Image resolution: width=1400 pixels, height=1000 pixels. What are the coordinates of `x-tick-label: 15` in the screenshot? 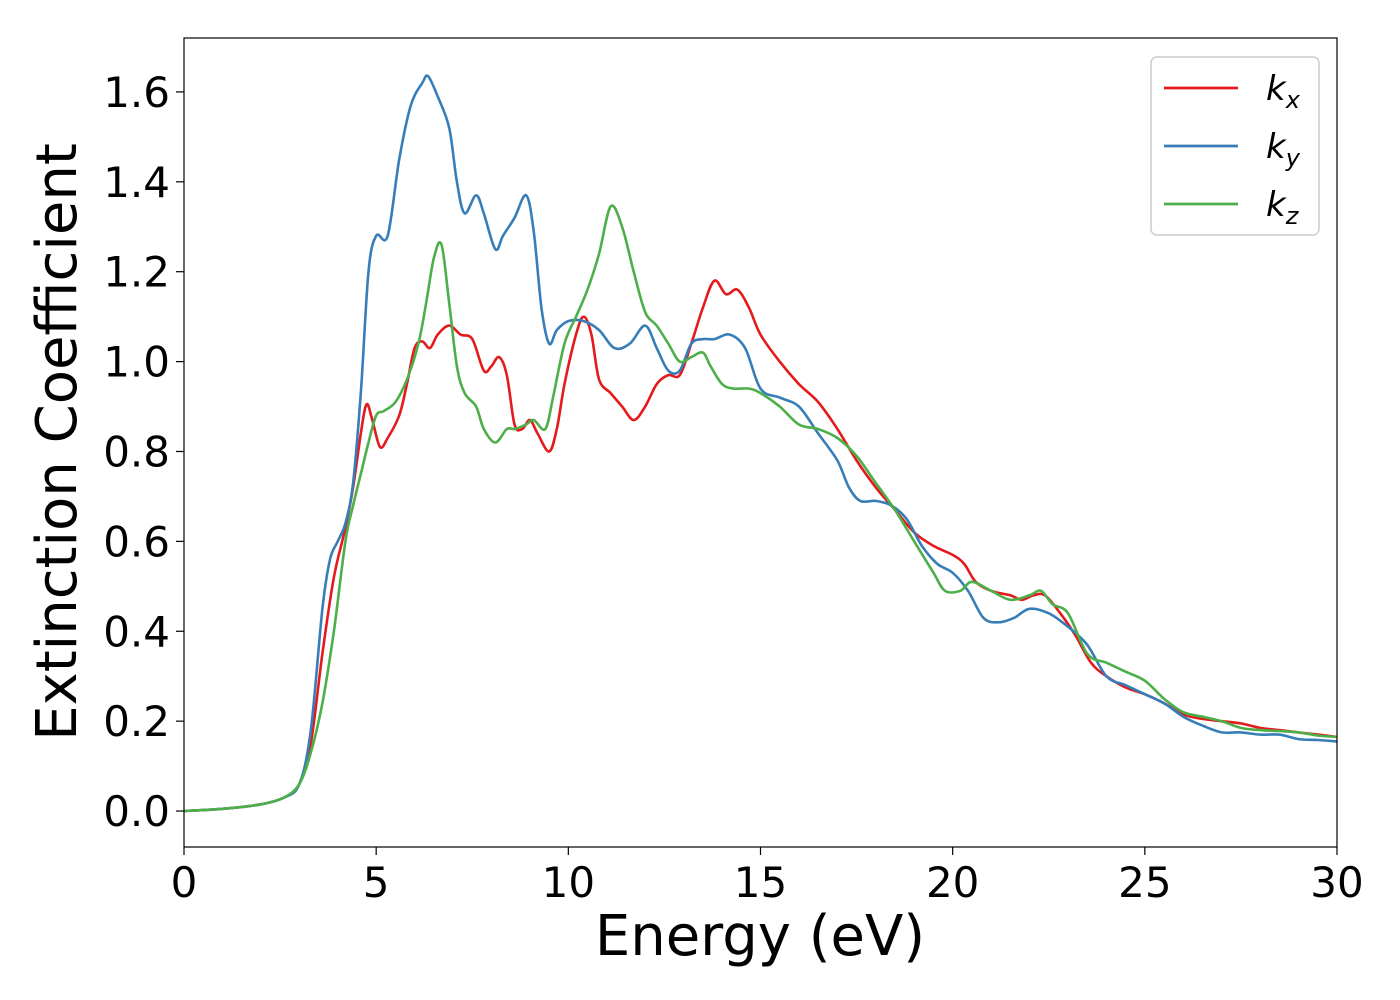 It's located at (760, 882).